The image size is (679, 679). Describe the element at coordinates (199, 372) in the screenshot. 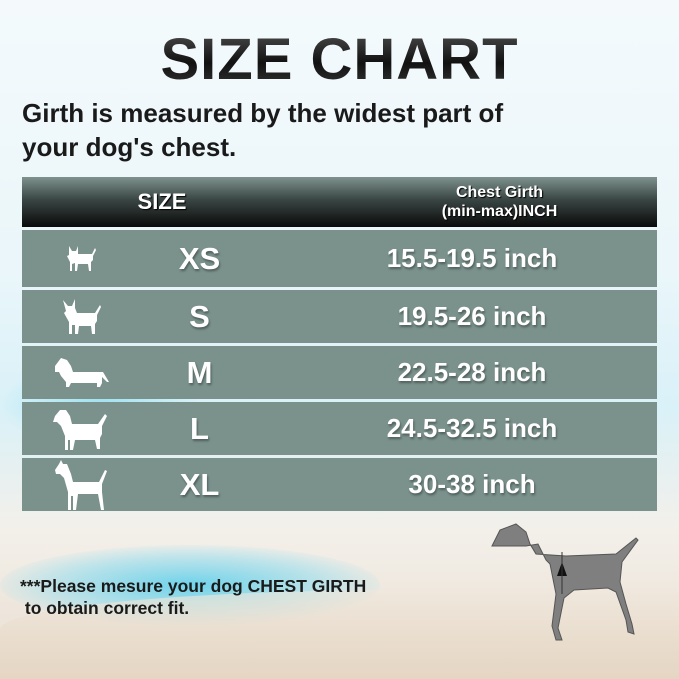

I see `size-label: M` at that location.